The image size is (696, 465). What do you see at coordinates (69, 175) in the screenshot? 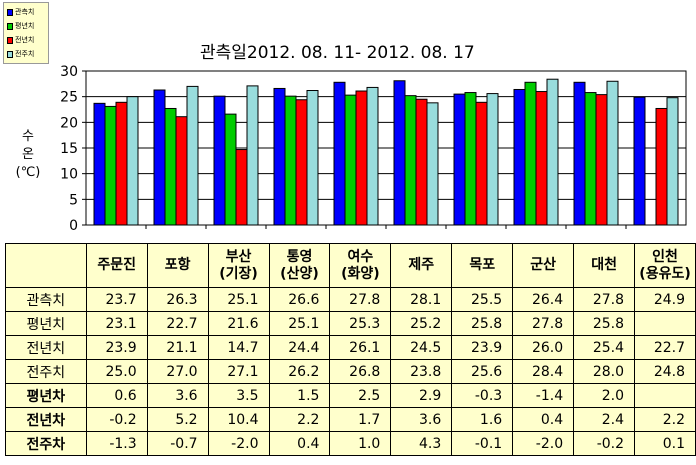
I see `y-tick-label: 10` at bounding box center [69, 175].